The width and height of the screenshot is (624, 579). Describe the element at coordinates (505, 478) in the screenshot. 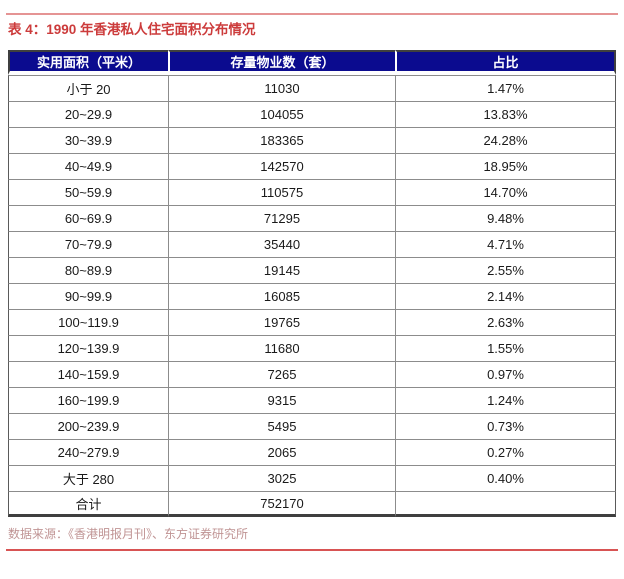

I see `cell-share: 0.40%` at that location.